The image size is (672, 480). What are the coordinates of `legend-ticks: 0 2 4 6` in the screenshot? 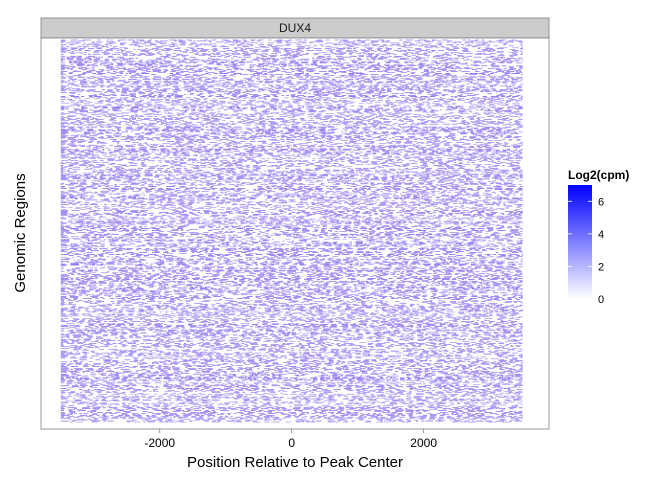 It's located at (586, 251).